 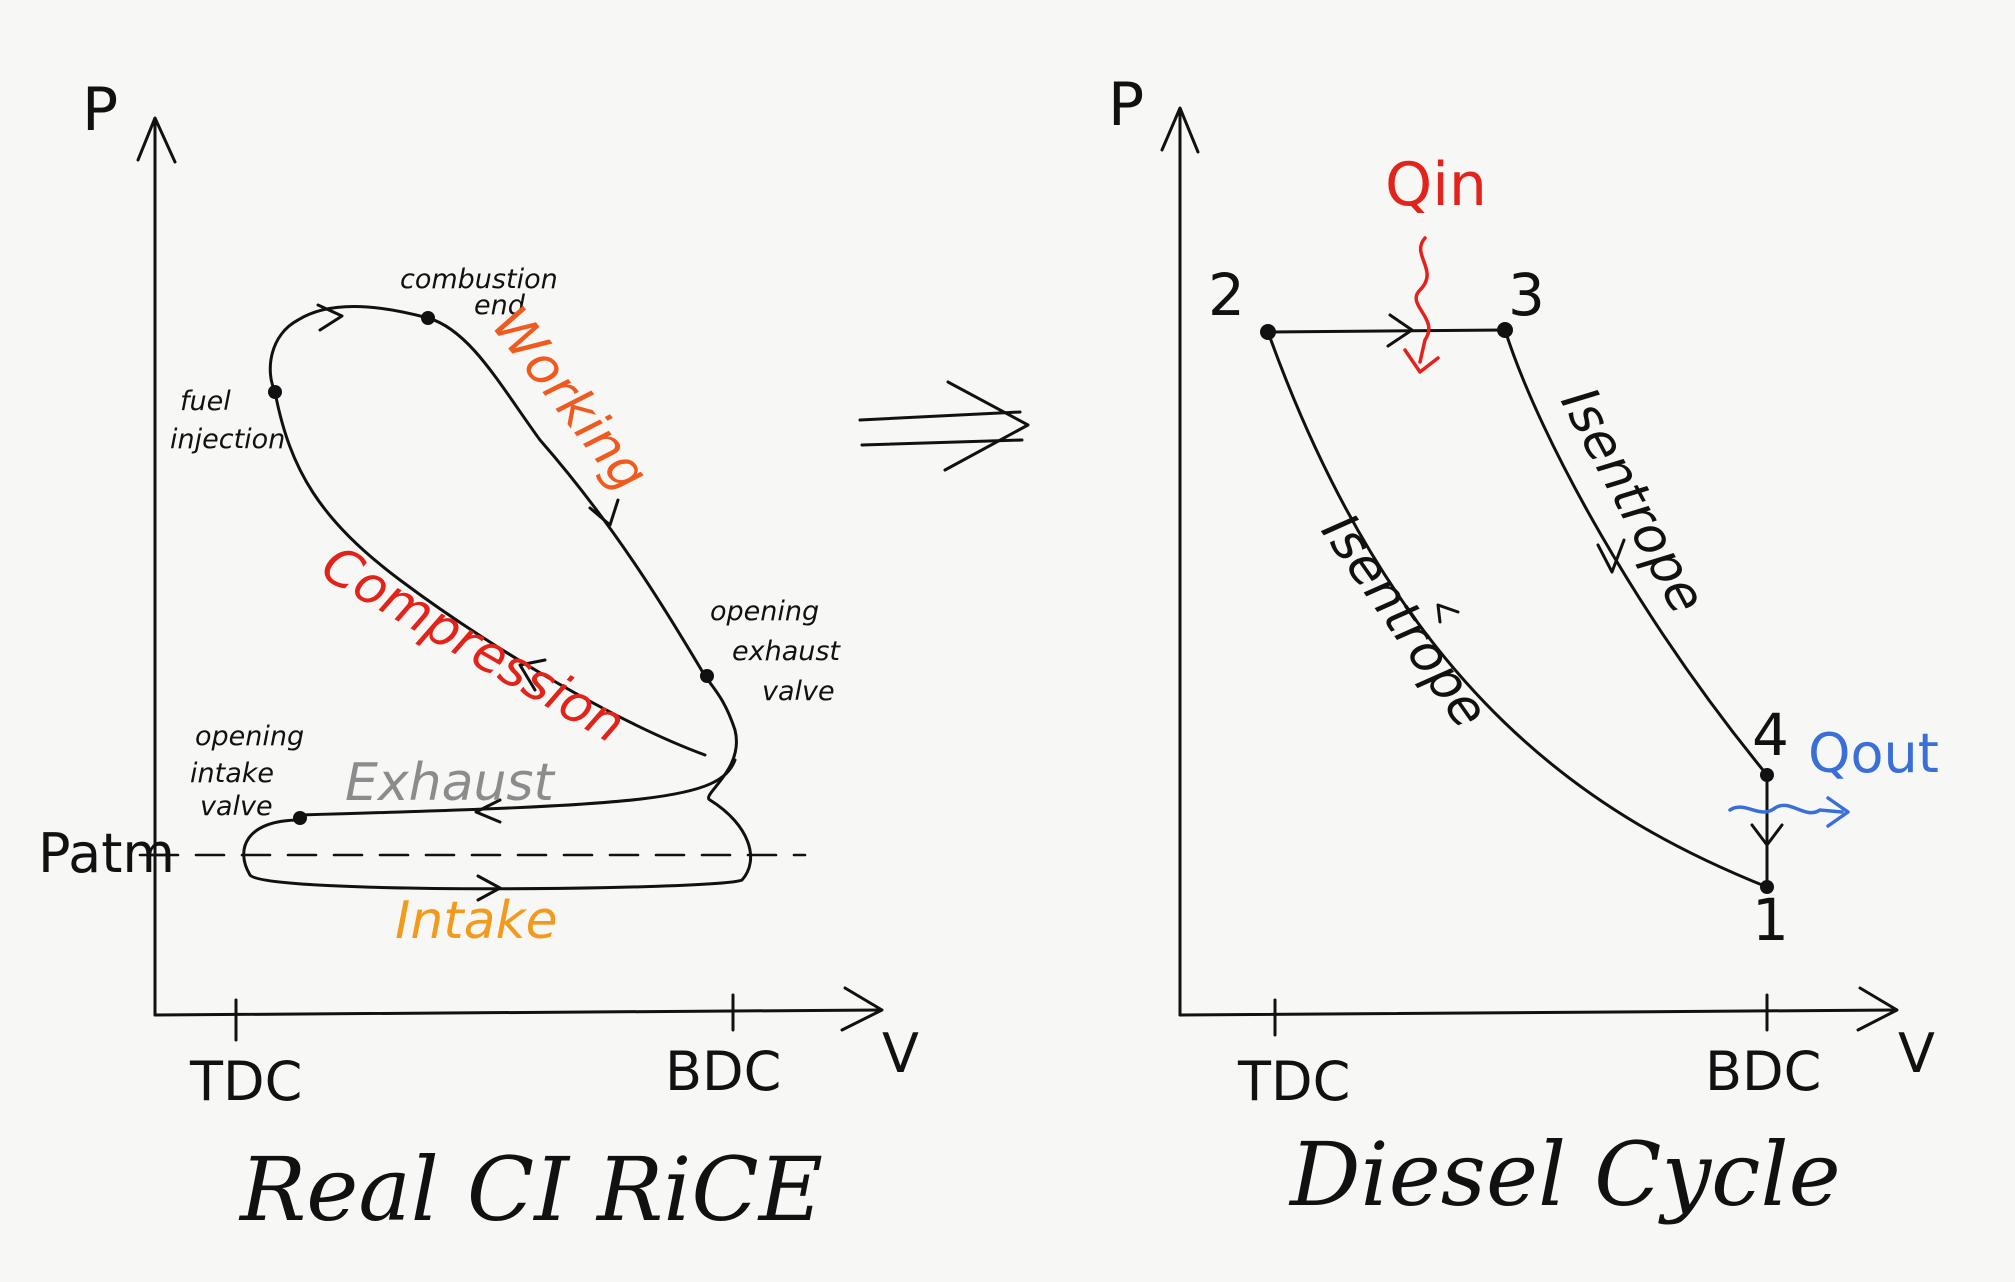 What do you see at coordinates (100, 110) in the screenshot?
I see `left-p-label: P` at bounding box center [100, 110].